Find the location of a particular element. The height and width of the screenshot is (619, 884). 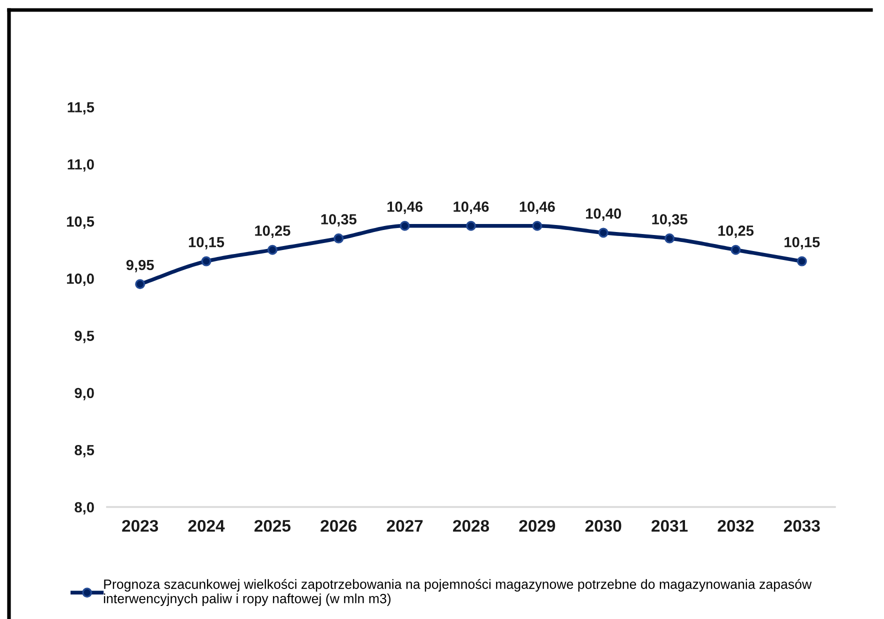

x-tick-label: 2028 is located at coordinates (471, 526).